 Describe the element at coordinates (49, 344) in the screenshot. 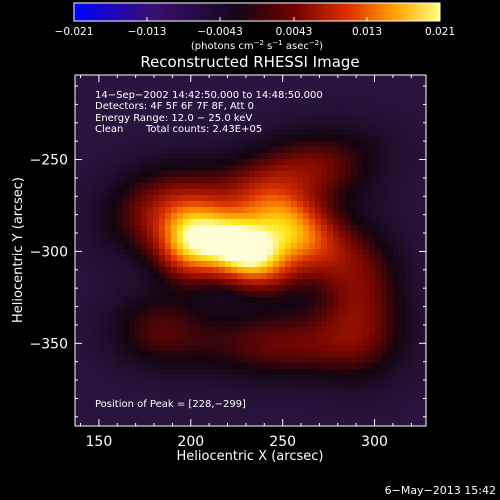

I see `y-tick-label: −350` at that location.